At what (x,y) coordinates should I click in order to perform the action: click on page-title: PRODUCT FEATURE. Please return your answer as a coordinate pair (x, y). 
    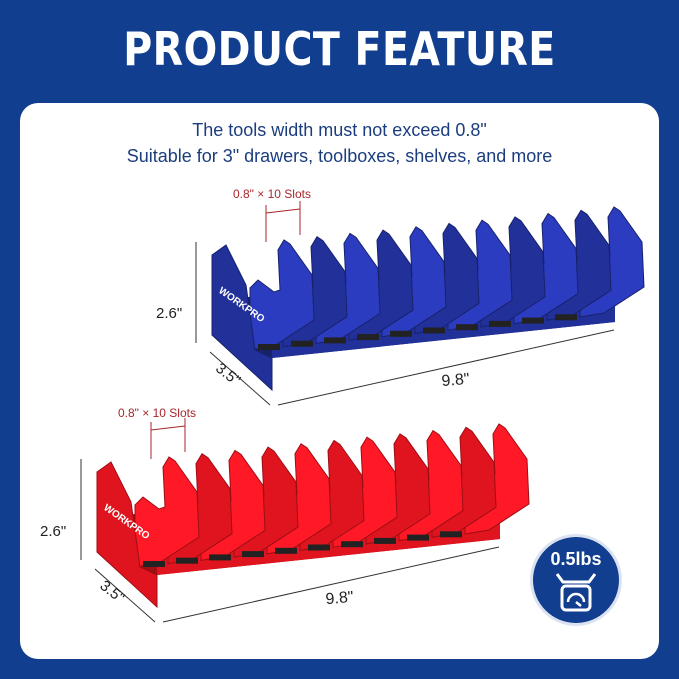
    Looking at the image, I should click on (339, 49).